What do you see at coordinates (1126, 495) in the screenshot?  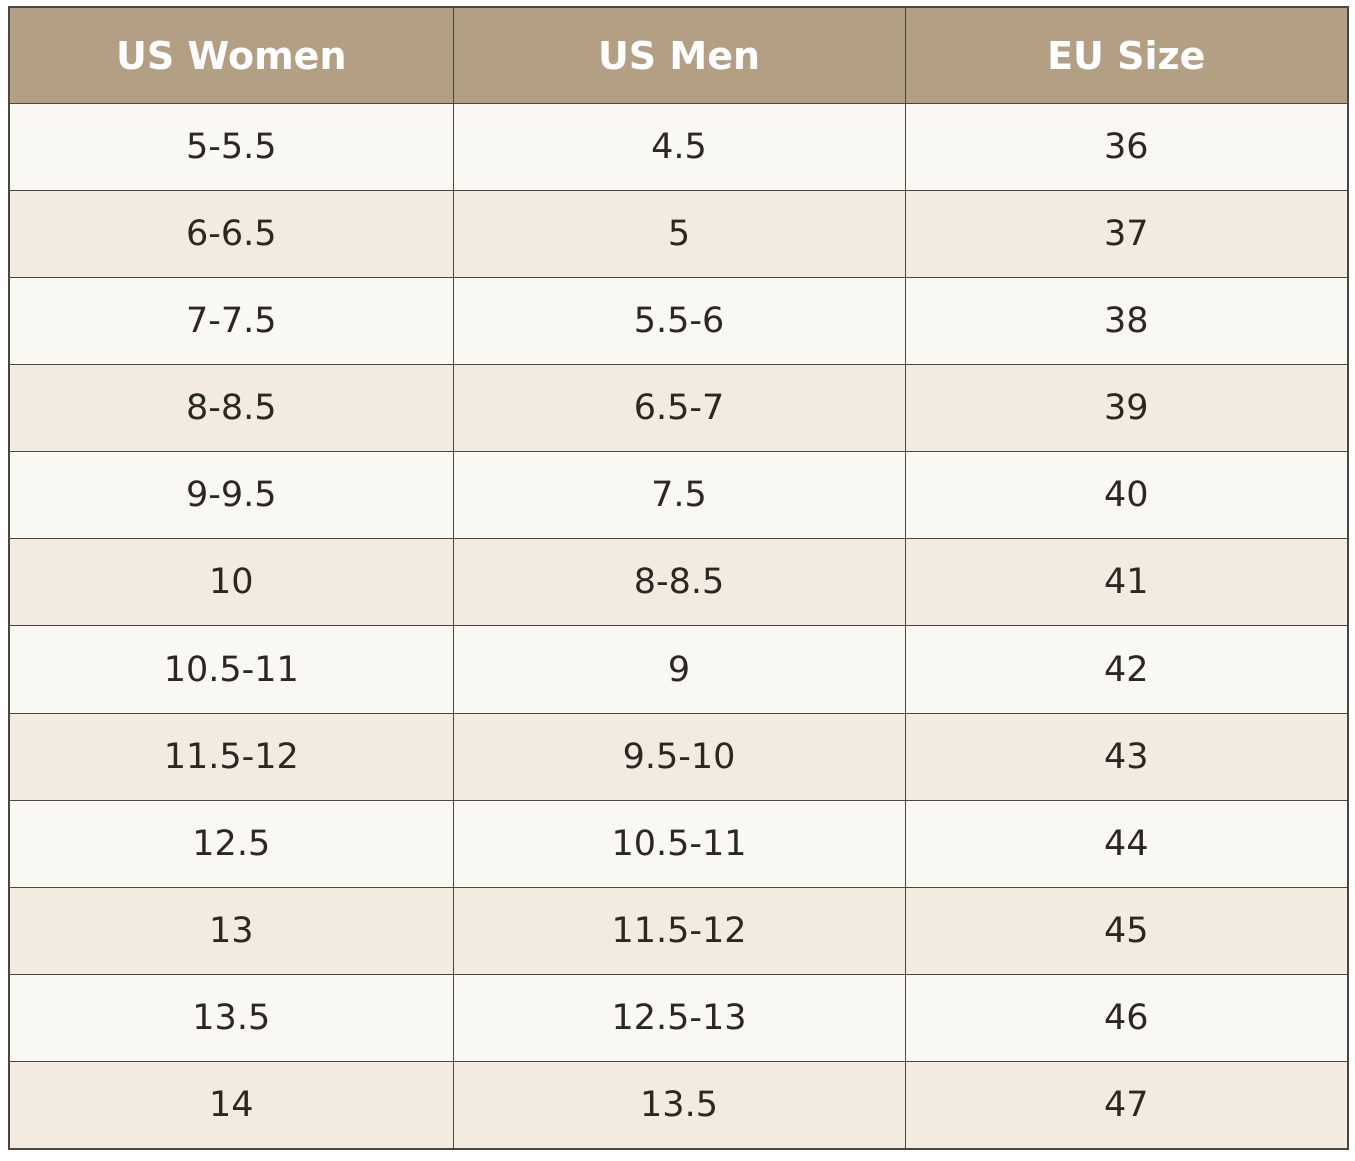 I see `table-cell: 40` at bounding box center [1126, 495].